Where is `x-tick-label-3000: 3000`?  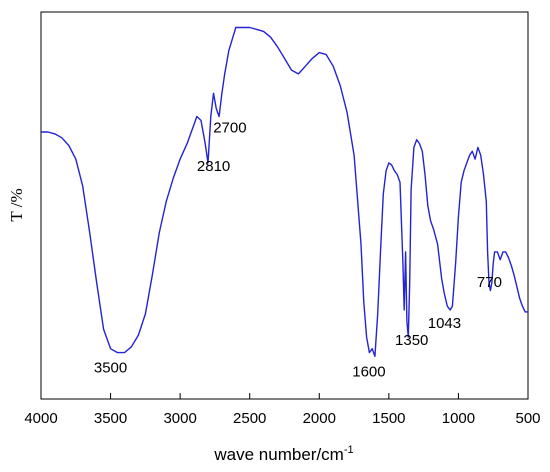
x-tick-label-3000: 3000 is located at coordinates (179, 418).